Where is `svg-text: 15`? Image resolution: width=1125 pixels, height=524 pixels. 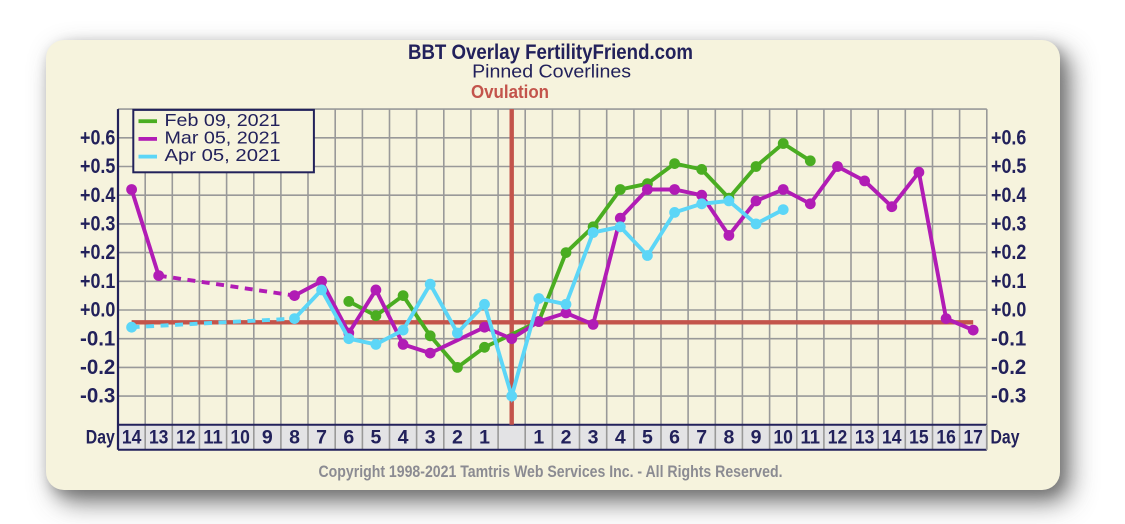
svg-text: 15 is located at coordinates (919, 437).